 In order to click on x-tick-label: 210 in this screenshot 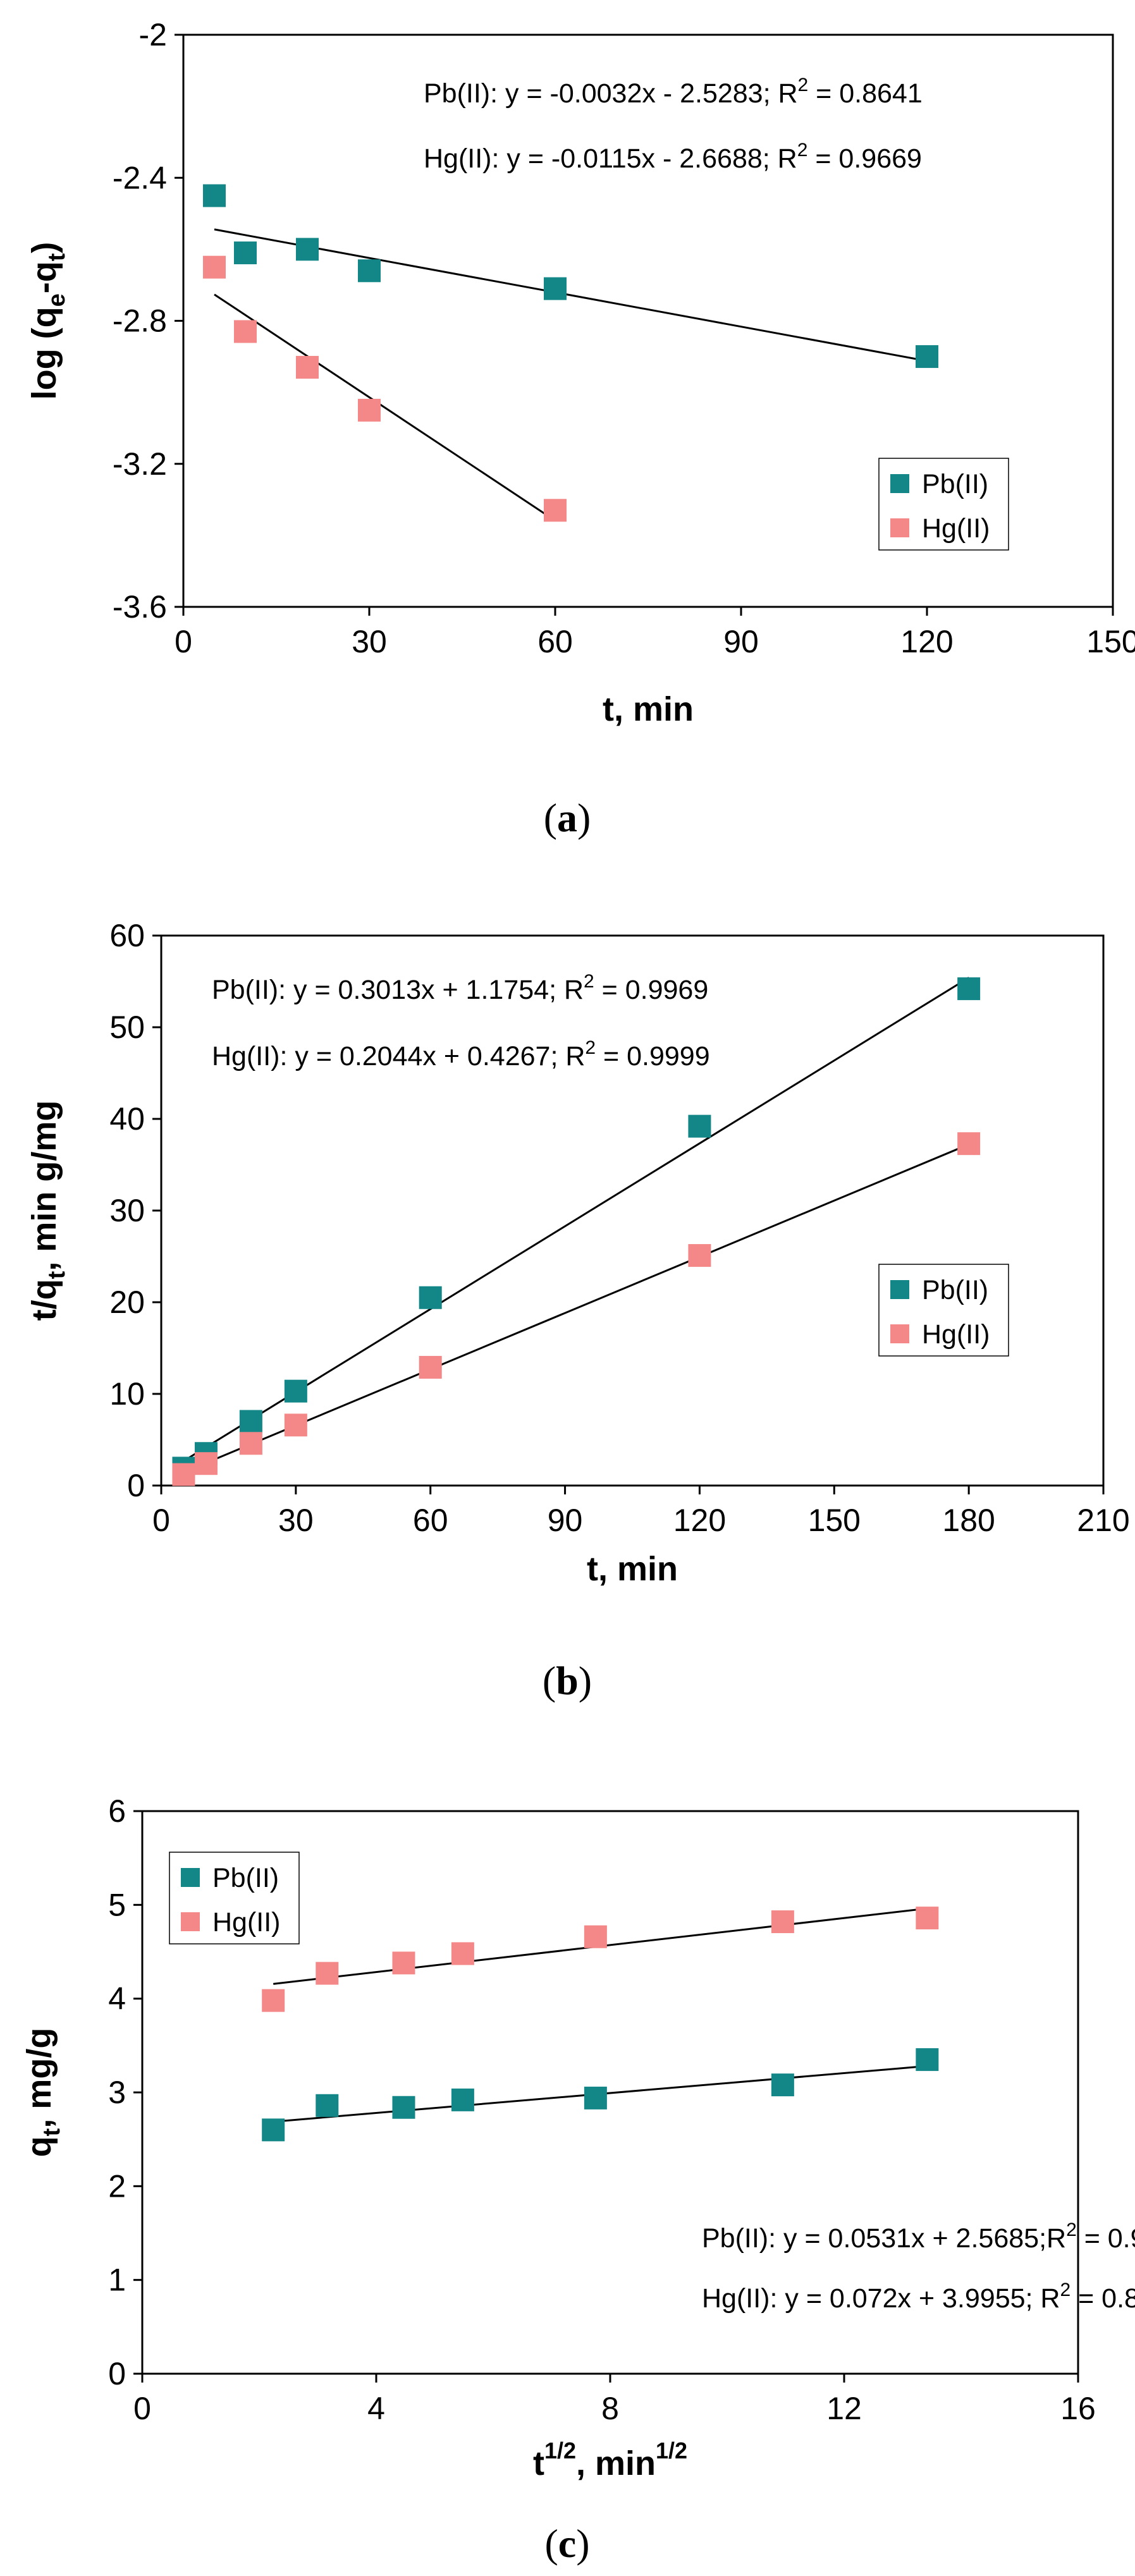, I will do `click(1103, 1520)`.